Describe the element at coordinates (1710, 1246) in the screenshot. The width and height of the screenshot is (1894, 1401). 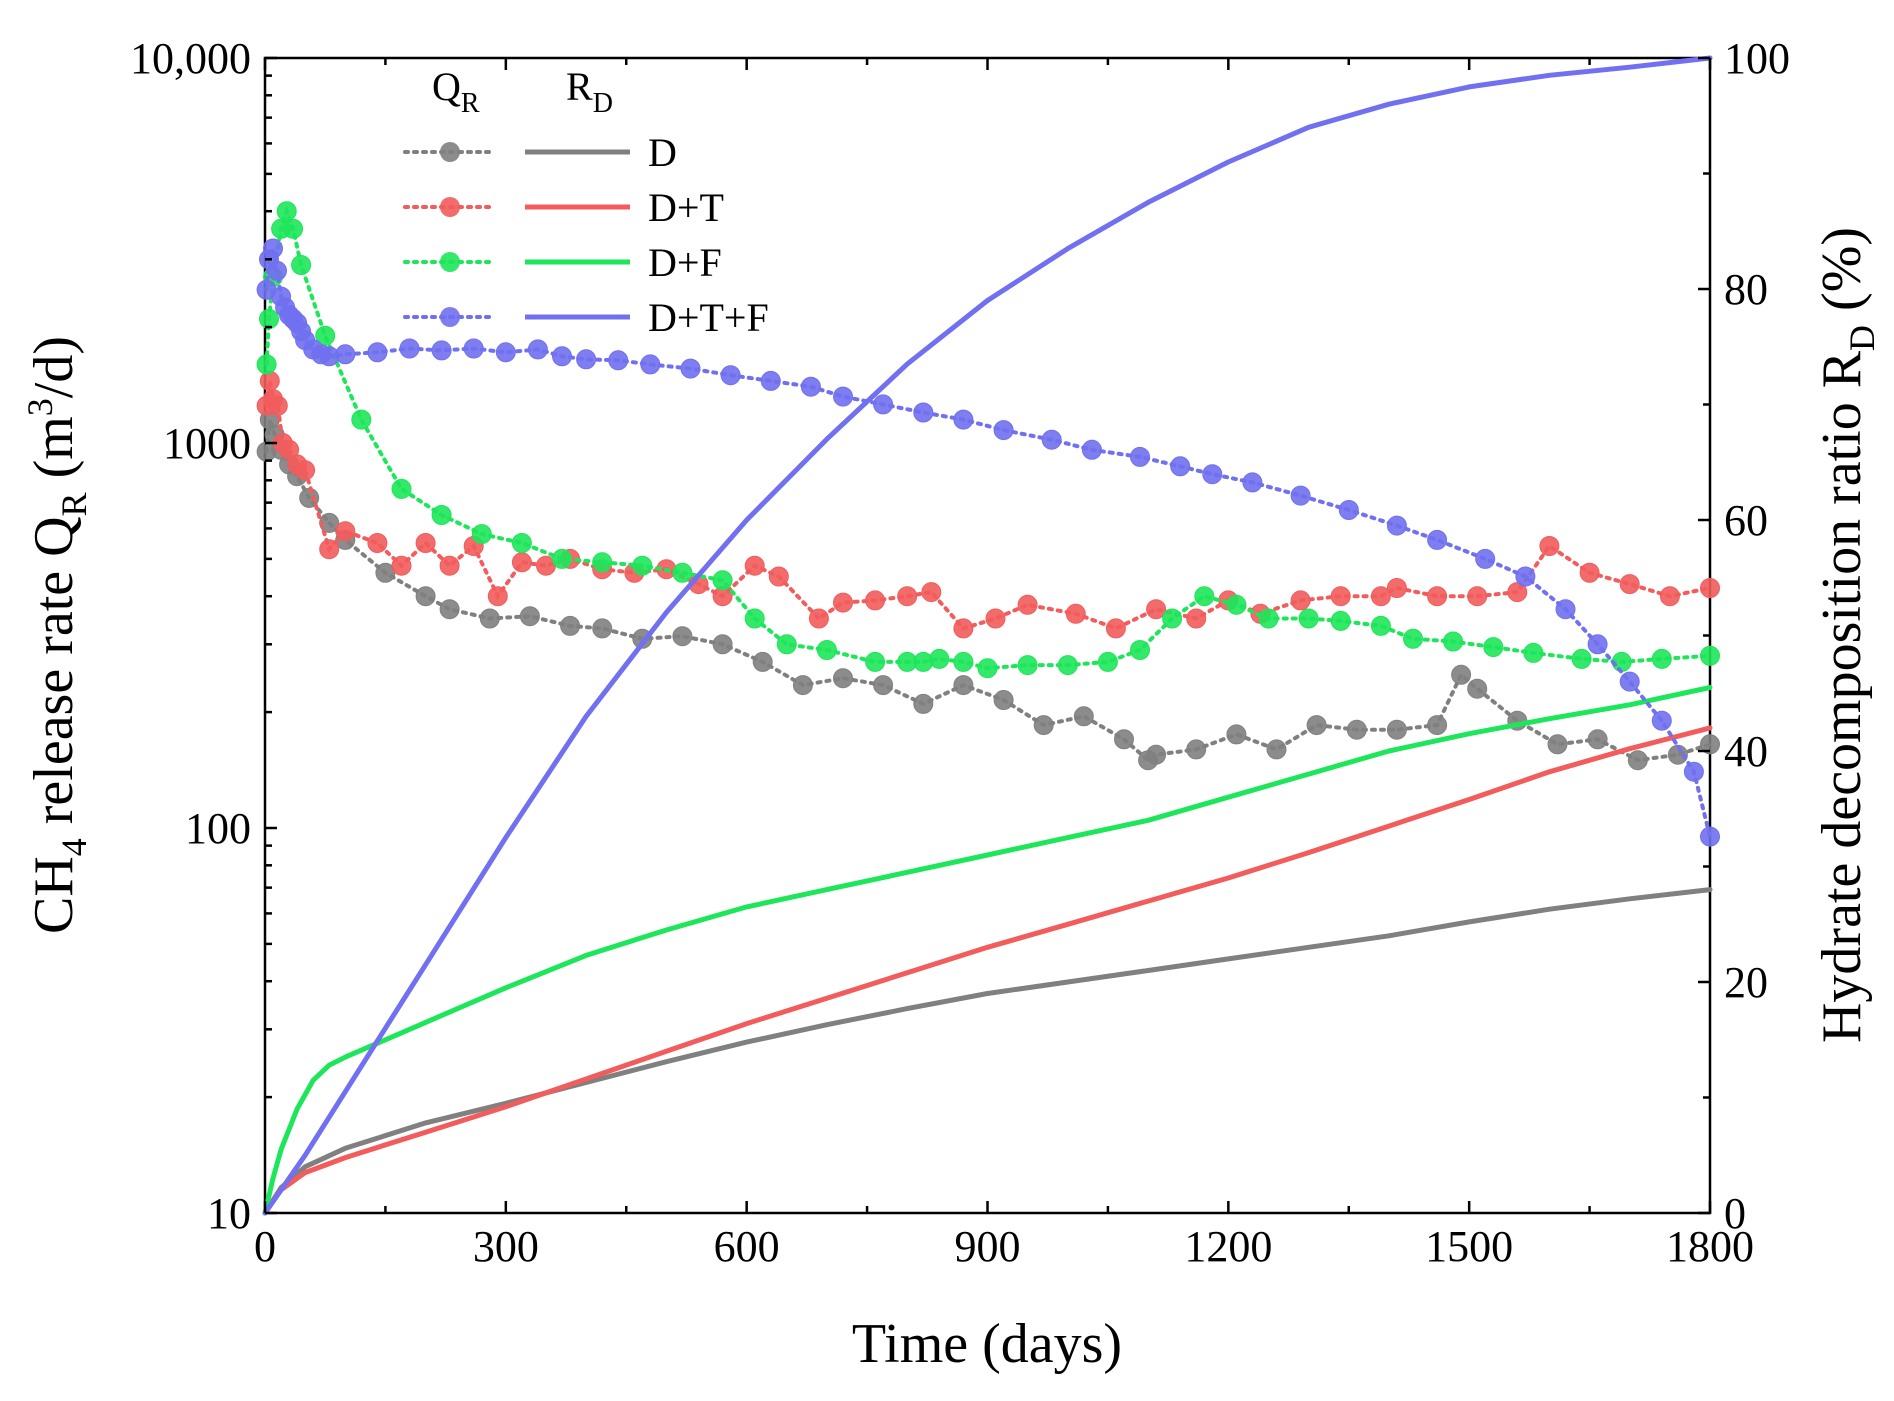
I see `x-tick-label: 1800` at that location.